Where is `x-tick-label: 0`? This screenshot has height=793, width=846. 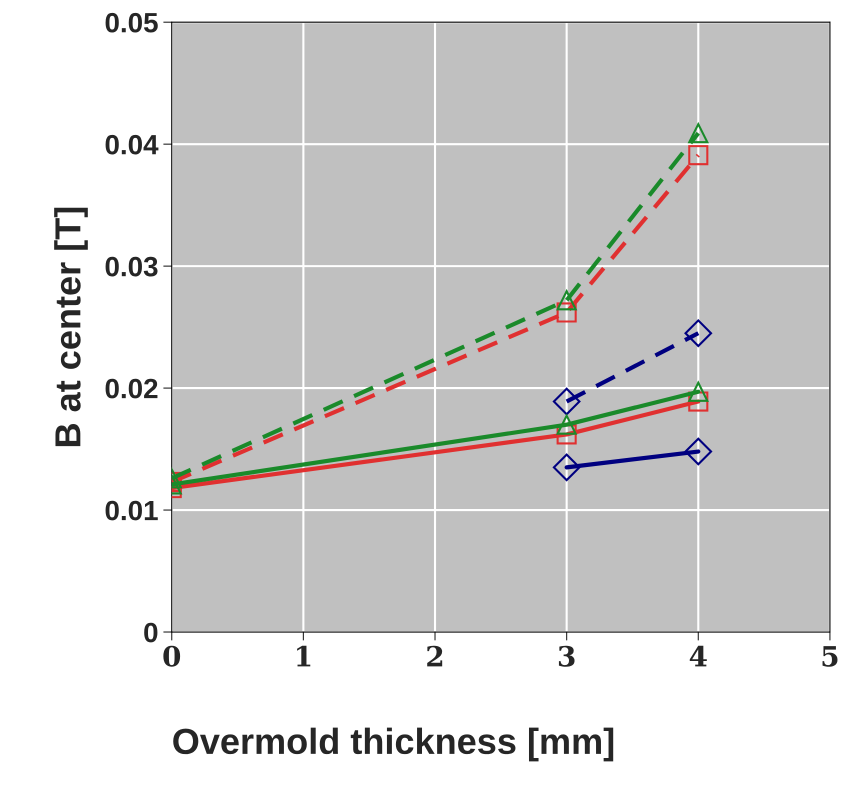 x-tick-label: 0 is located at coordinates (171, 656).